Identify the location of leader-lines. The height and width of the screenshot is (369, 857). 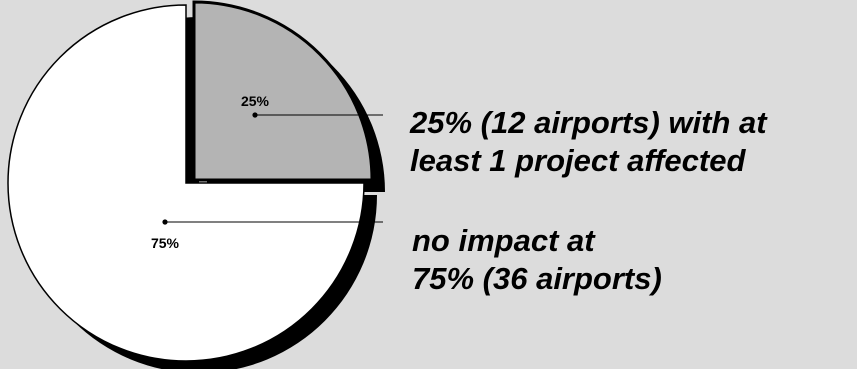
(272, 168).